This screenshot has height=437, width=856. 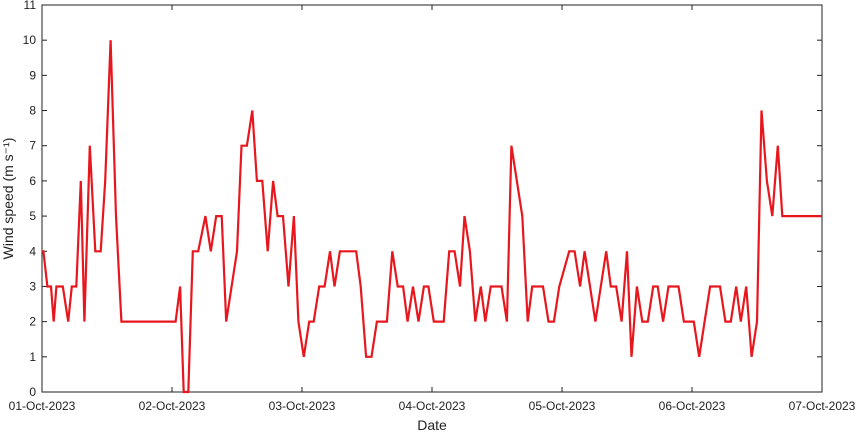 What do you see at coordinates (822, 406) in the screenshot?
I see `x-tick-label: 07-Oct-2023` at bounding box center [822, 406].